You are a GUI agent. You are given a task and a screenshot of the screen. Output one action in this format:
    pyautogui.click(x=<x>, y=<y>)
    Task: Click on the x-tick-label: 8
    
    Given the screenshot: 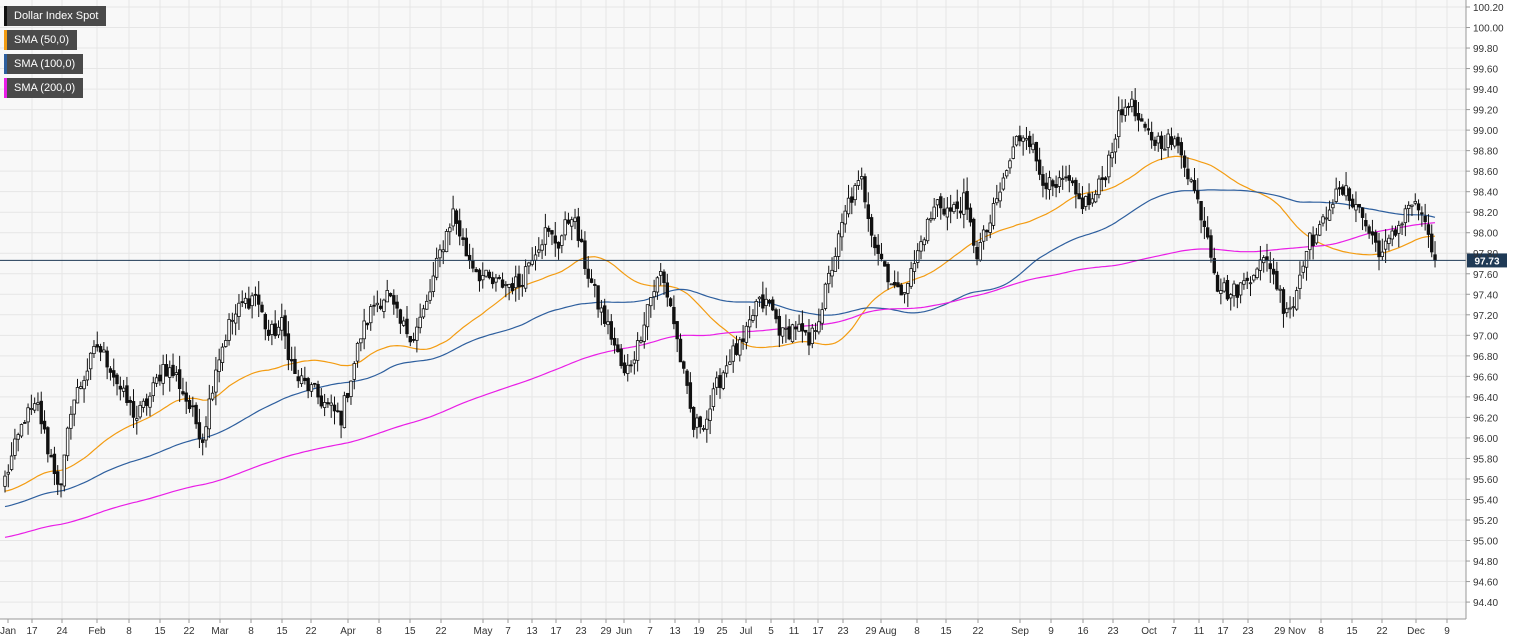 What is the action you would take?
    pyautogui.click(x=251, y=631)
    